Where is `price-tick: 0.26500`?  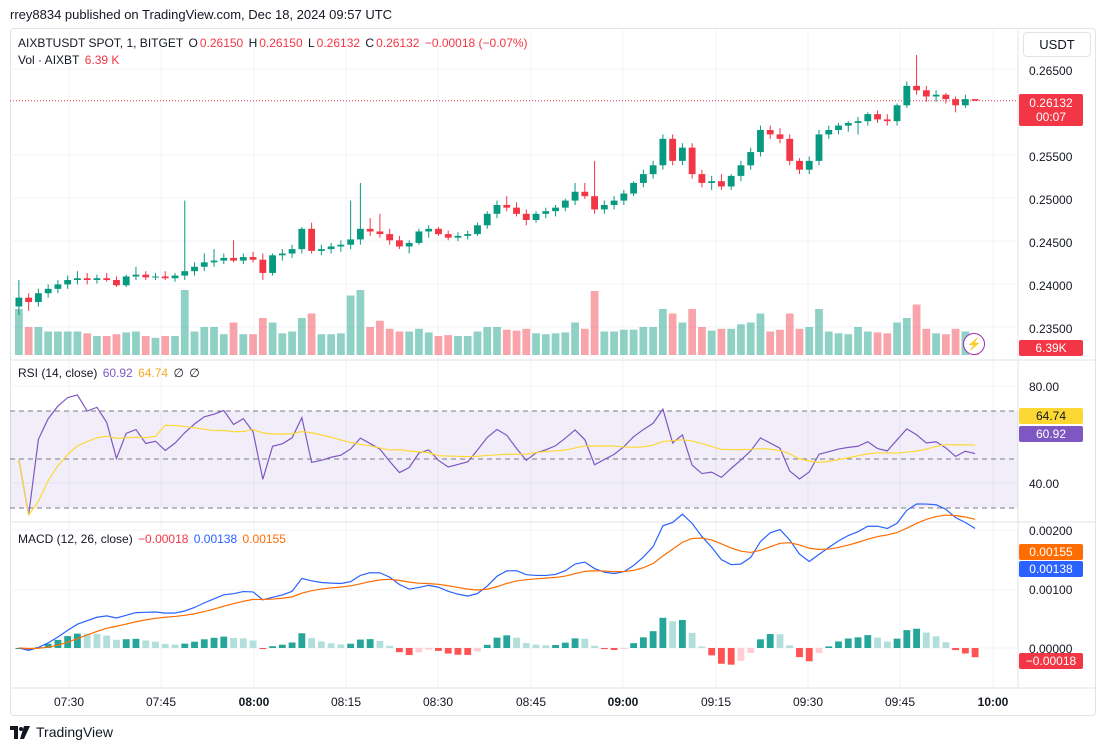
price-tick: 0.26500 is located at coordinates (1051, 71).